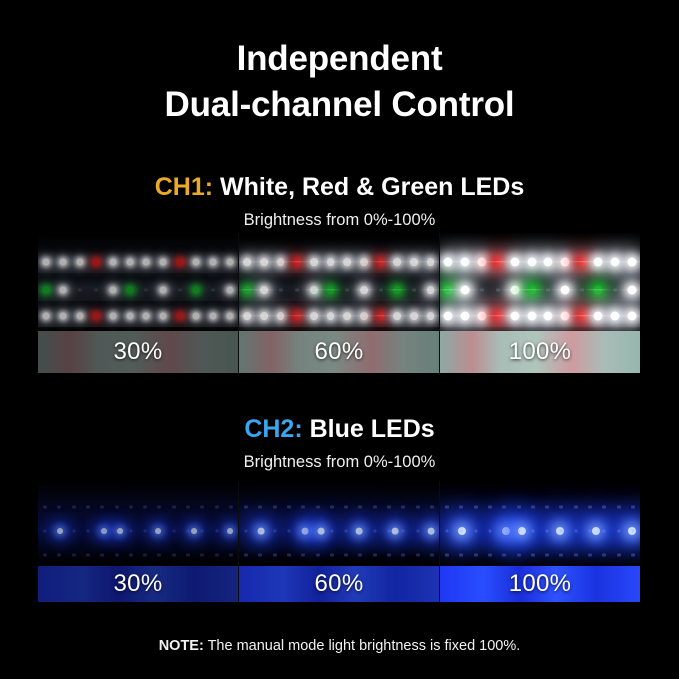  What do you see at coordinates (540, 523) in the screenshot?
I see `led-strip-background` at bounding box center [540, 523].